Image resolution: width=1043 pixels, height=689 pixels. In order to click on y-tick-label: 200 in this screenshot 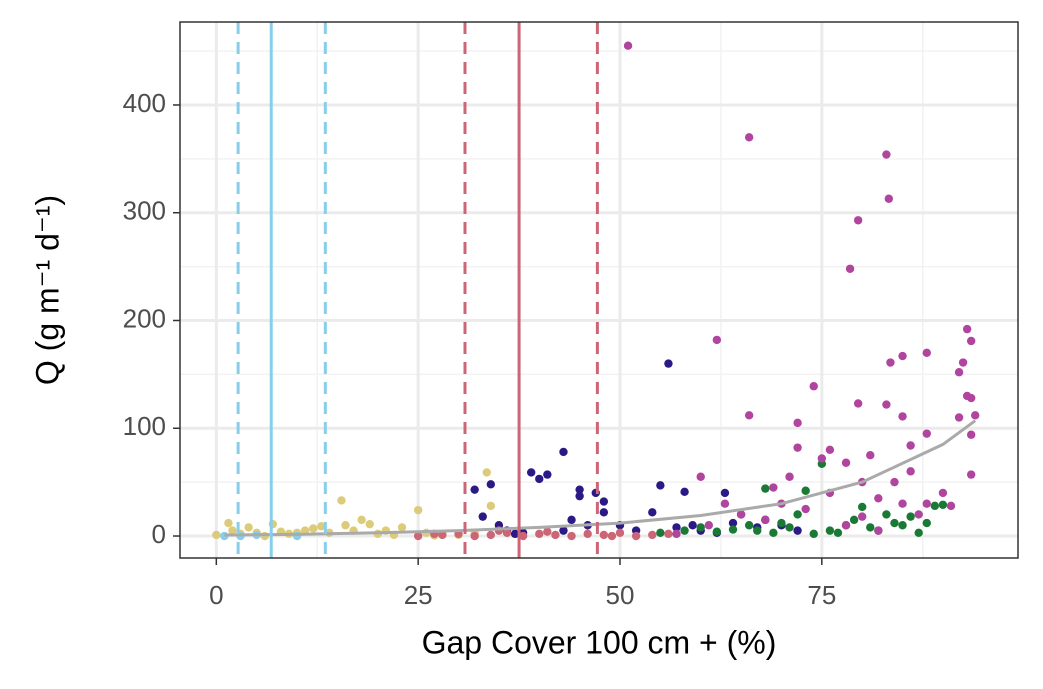, I will do `click(144, 318)`.